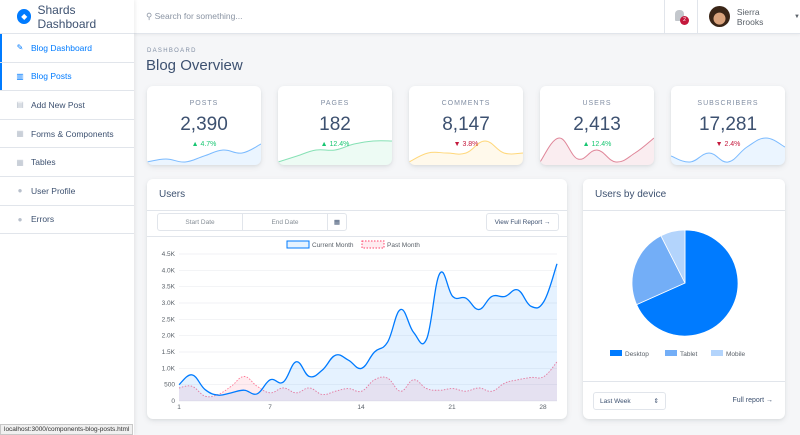  What do you see at coordinates (43, 162) in the screenshot?
I see `sidebar-item-label: Tables` at bounding box center [43, 162].